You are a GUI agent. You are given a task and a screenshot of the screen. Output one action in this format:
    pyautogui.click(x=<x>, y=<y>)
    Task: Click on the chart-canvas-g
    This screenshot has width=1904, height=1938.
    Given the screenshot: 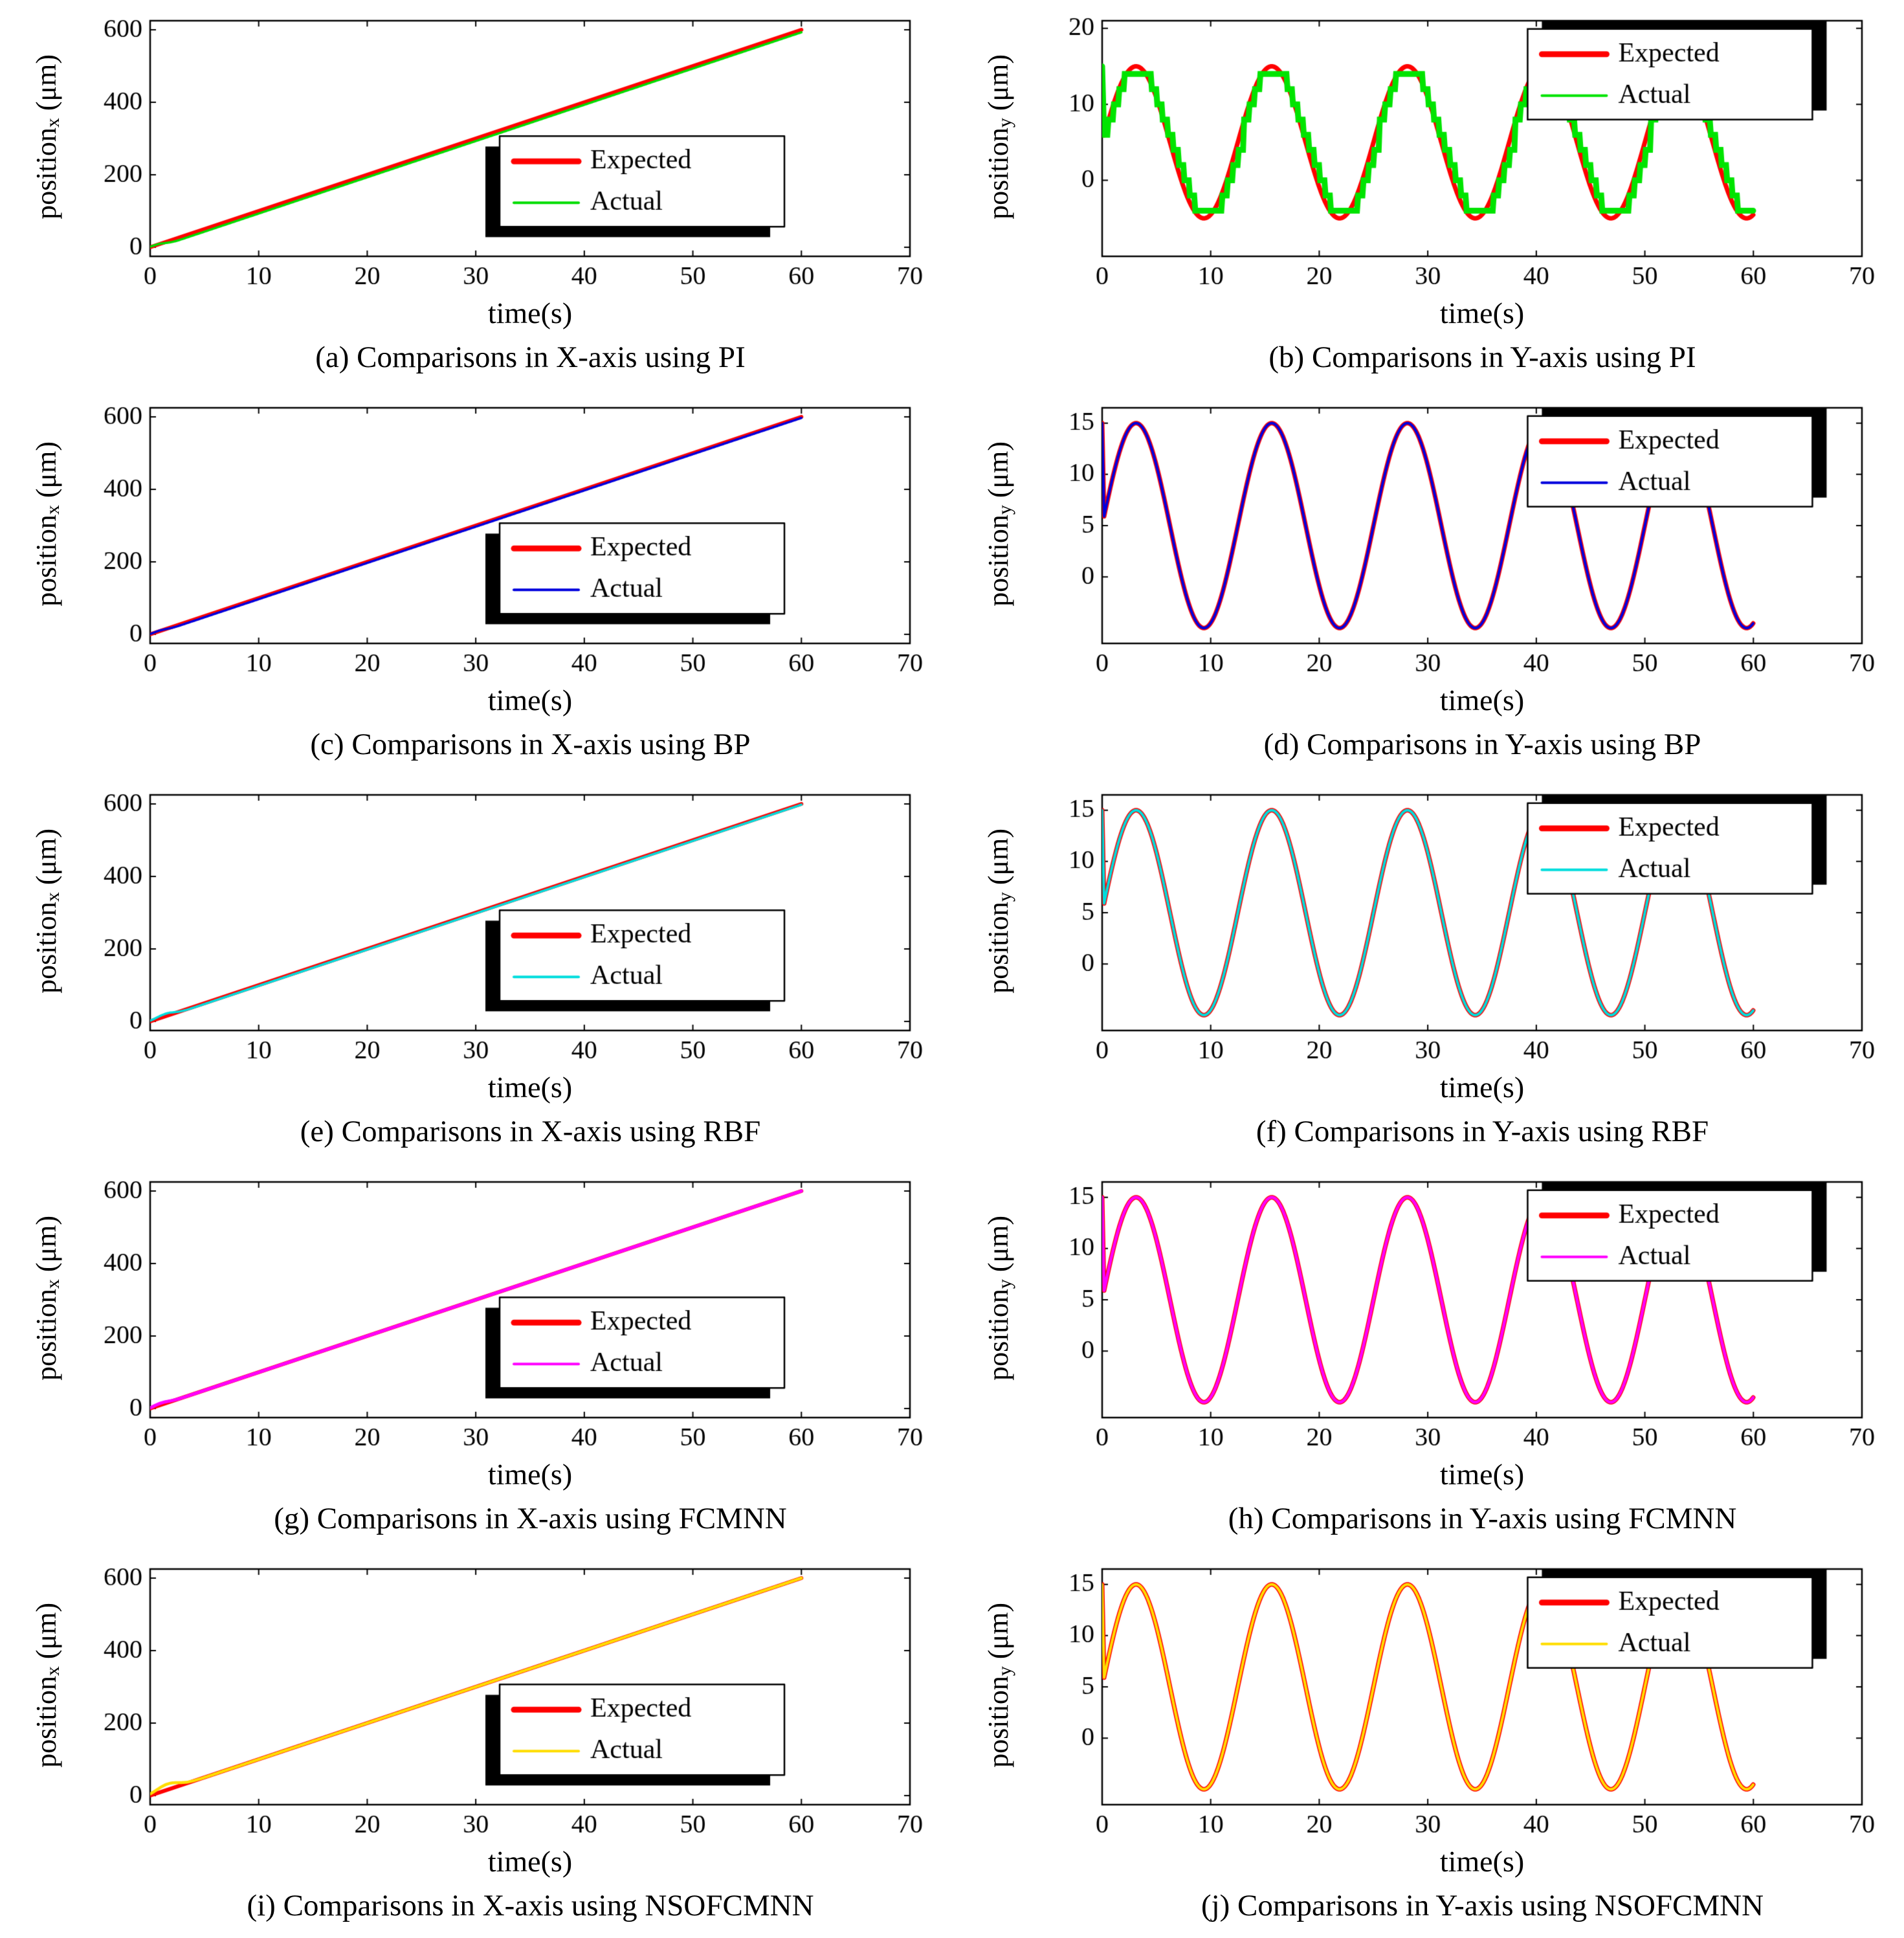 What is the action you would take?
    pyautogui.click(x=508, y=1312)
    